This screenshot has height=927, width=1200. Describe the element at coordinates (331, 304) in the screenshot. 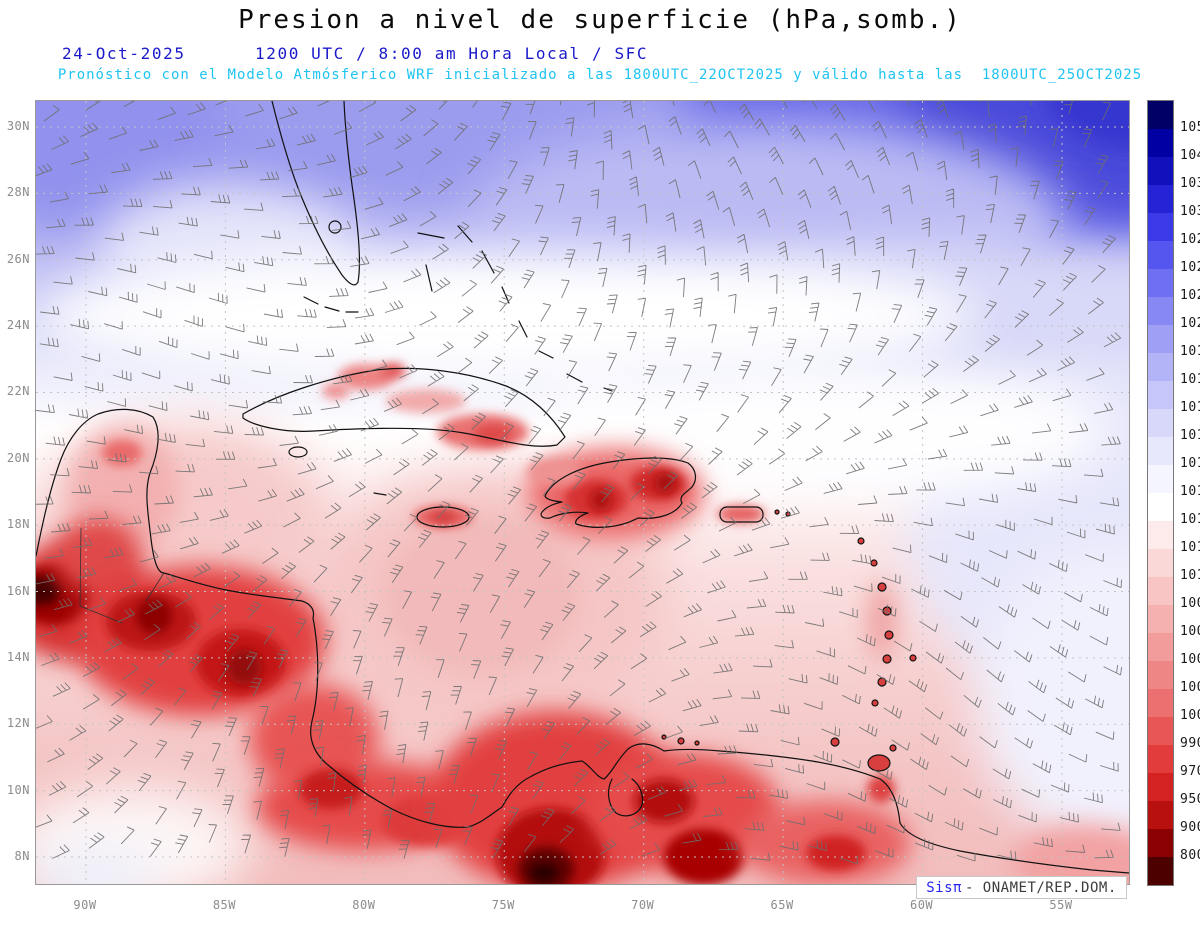

I see `coast-florida-keys` at that location.